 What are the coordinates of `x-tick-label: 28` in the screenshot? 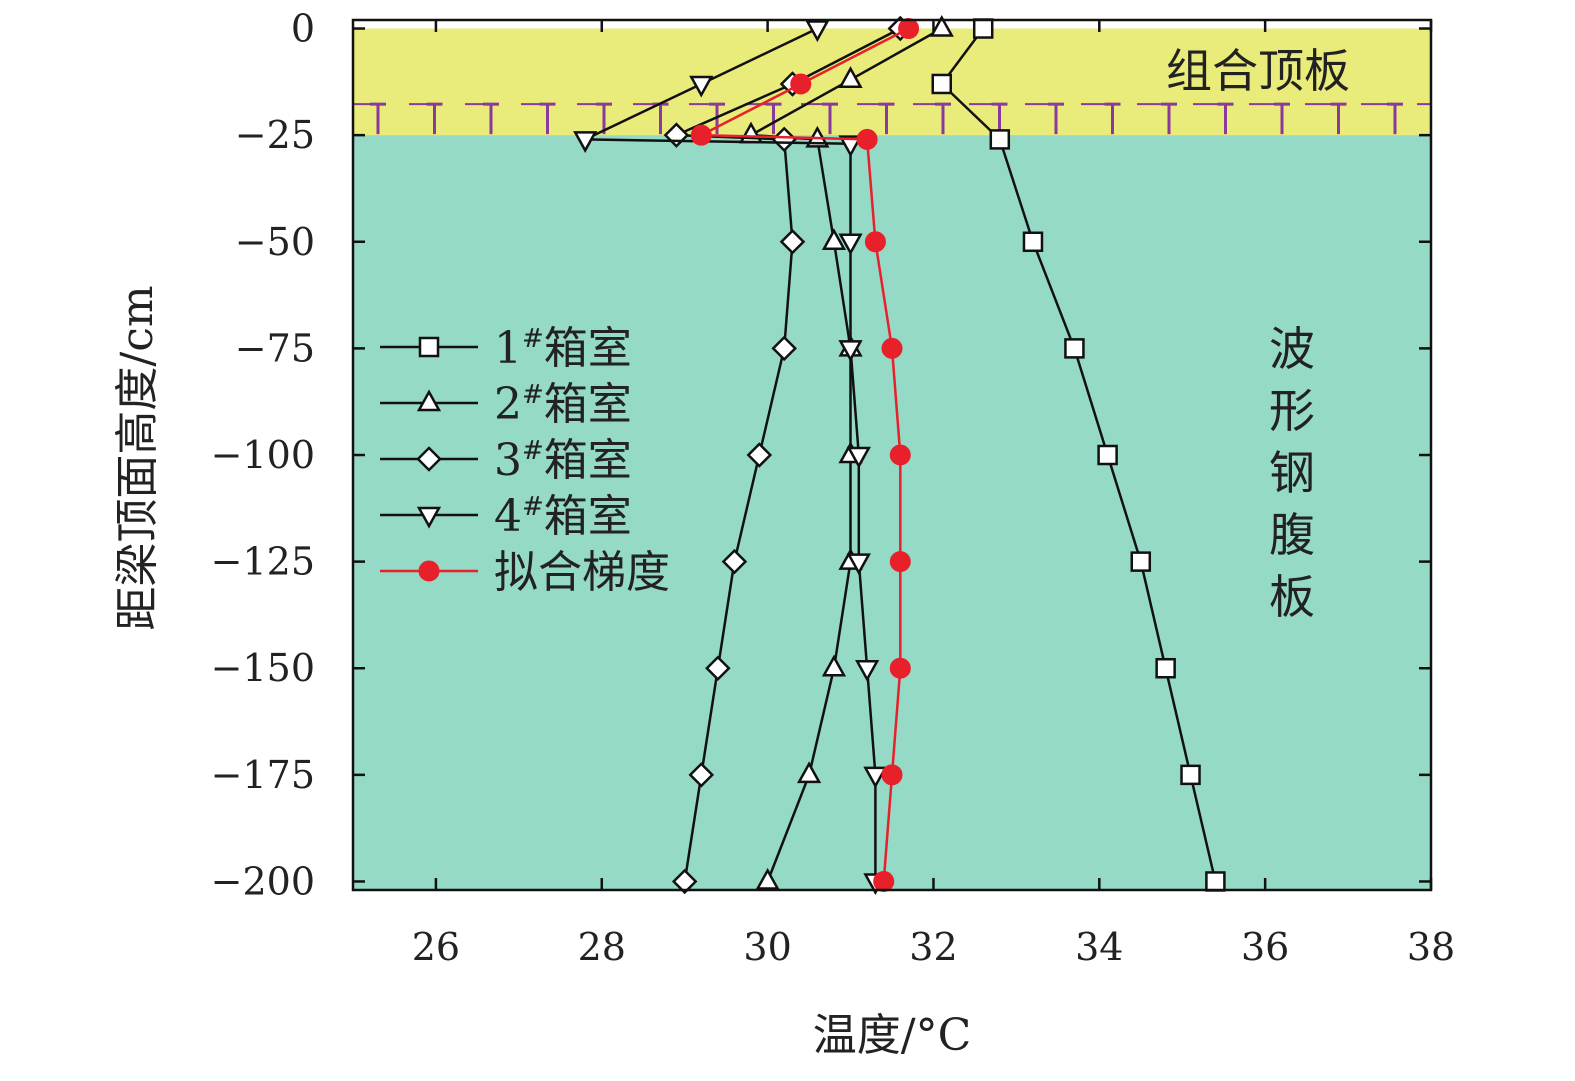 It's located at (602, 947).